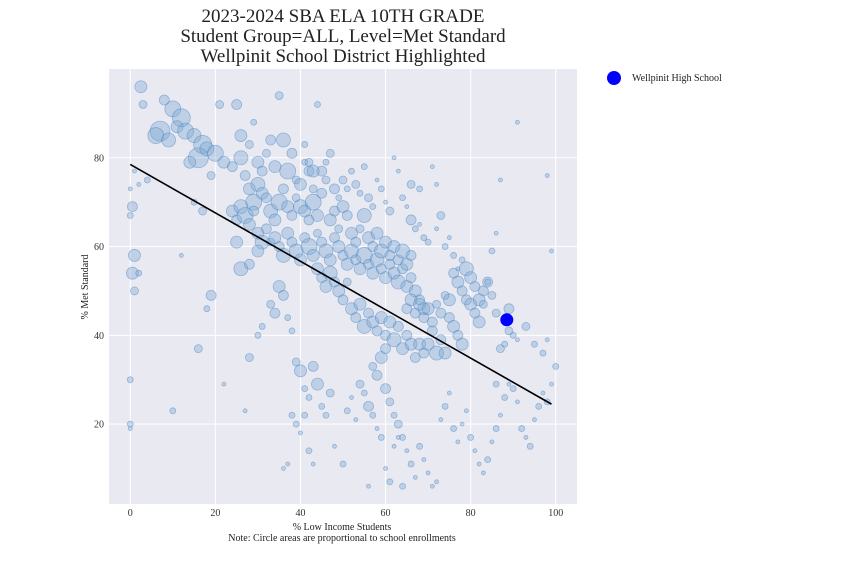  I want to click on x-axis-label: % Low Income Students, so click(342, 527).